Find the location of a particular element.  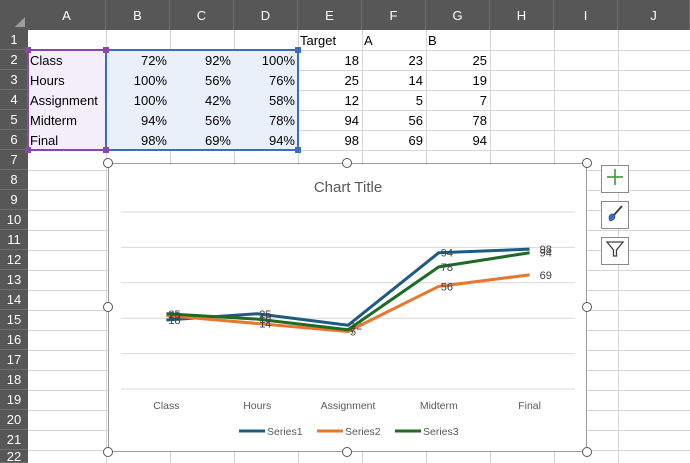

cell-a3: Hours is located at coordinates (47, 80).